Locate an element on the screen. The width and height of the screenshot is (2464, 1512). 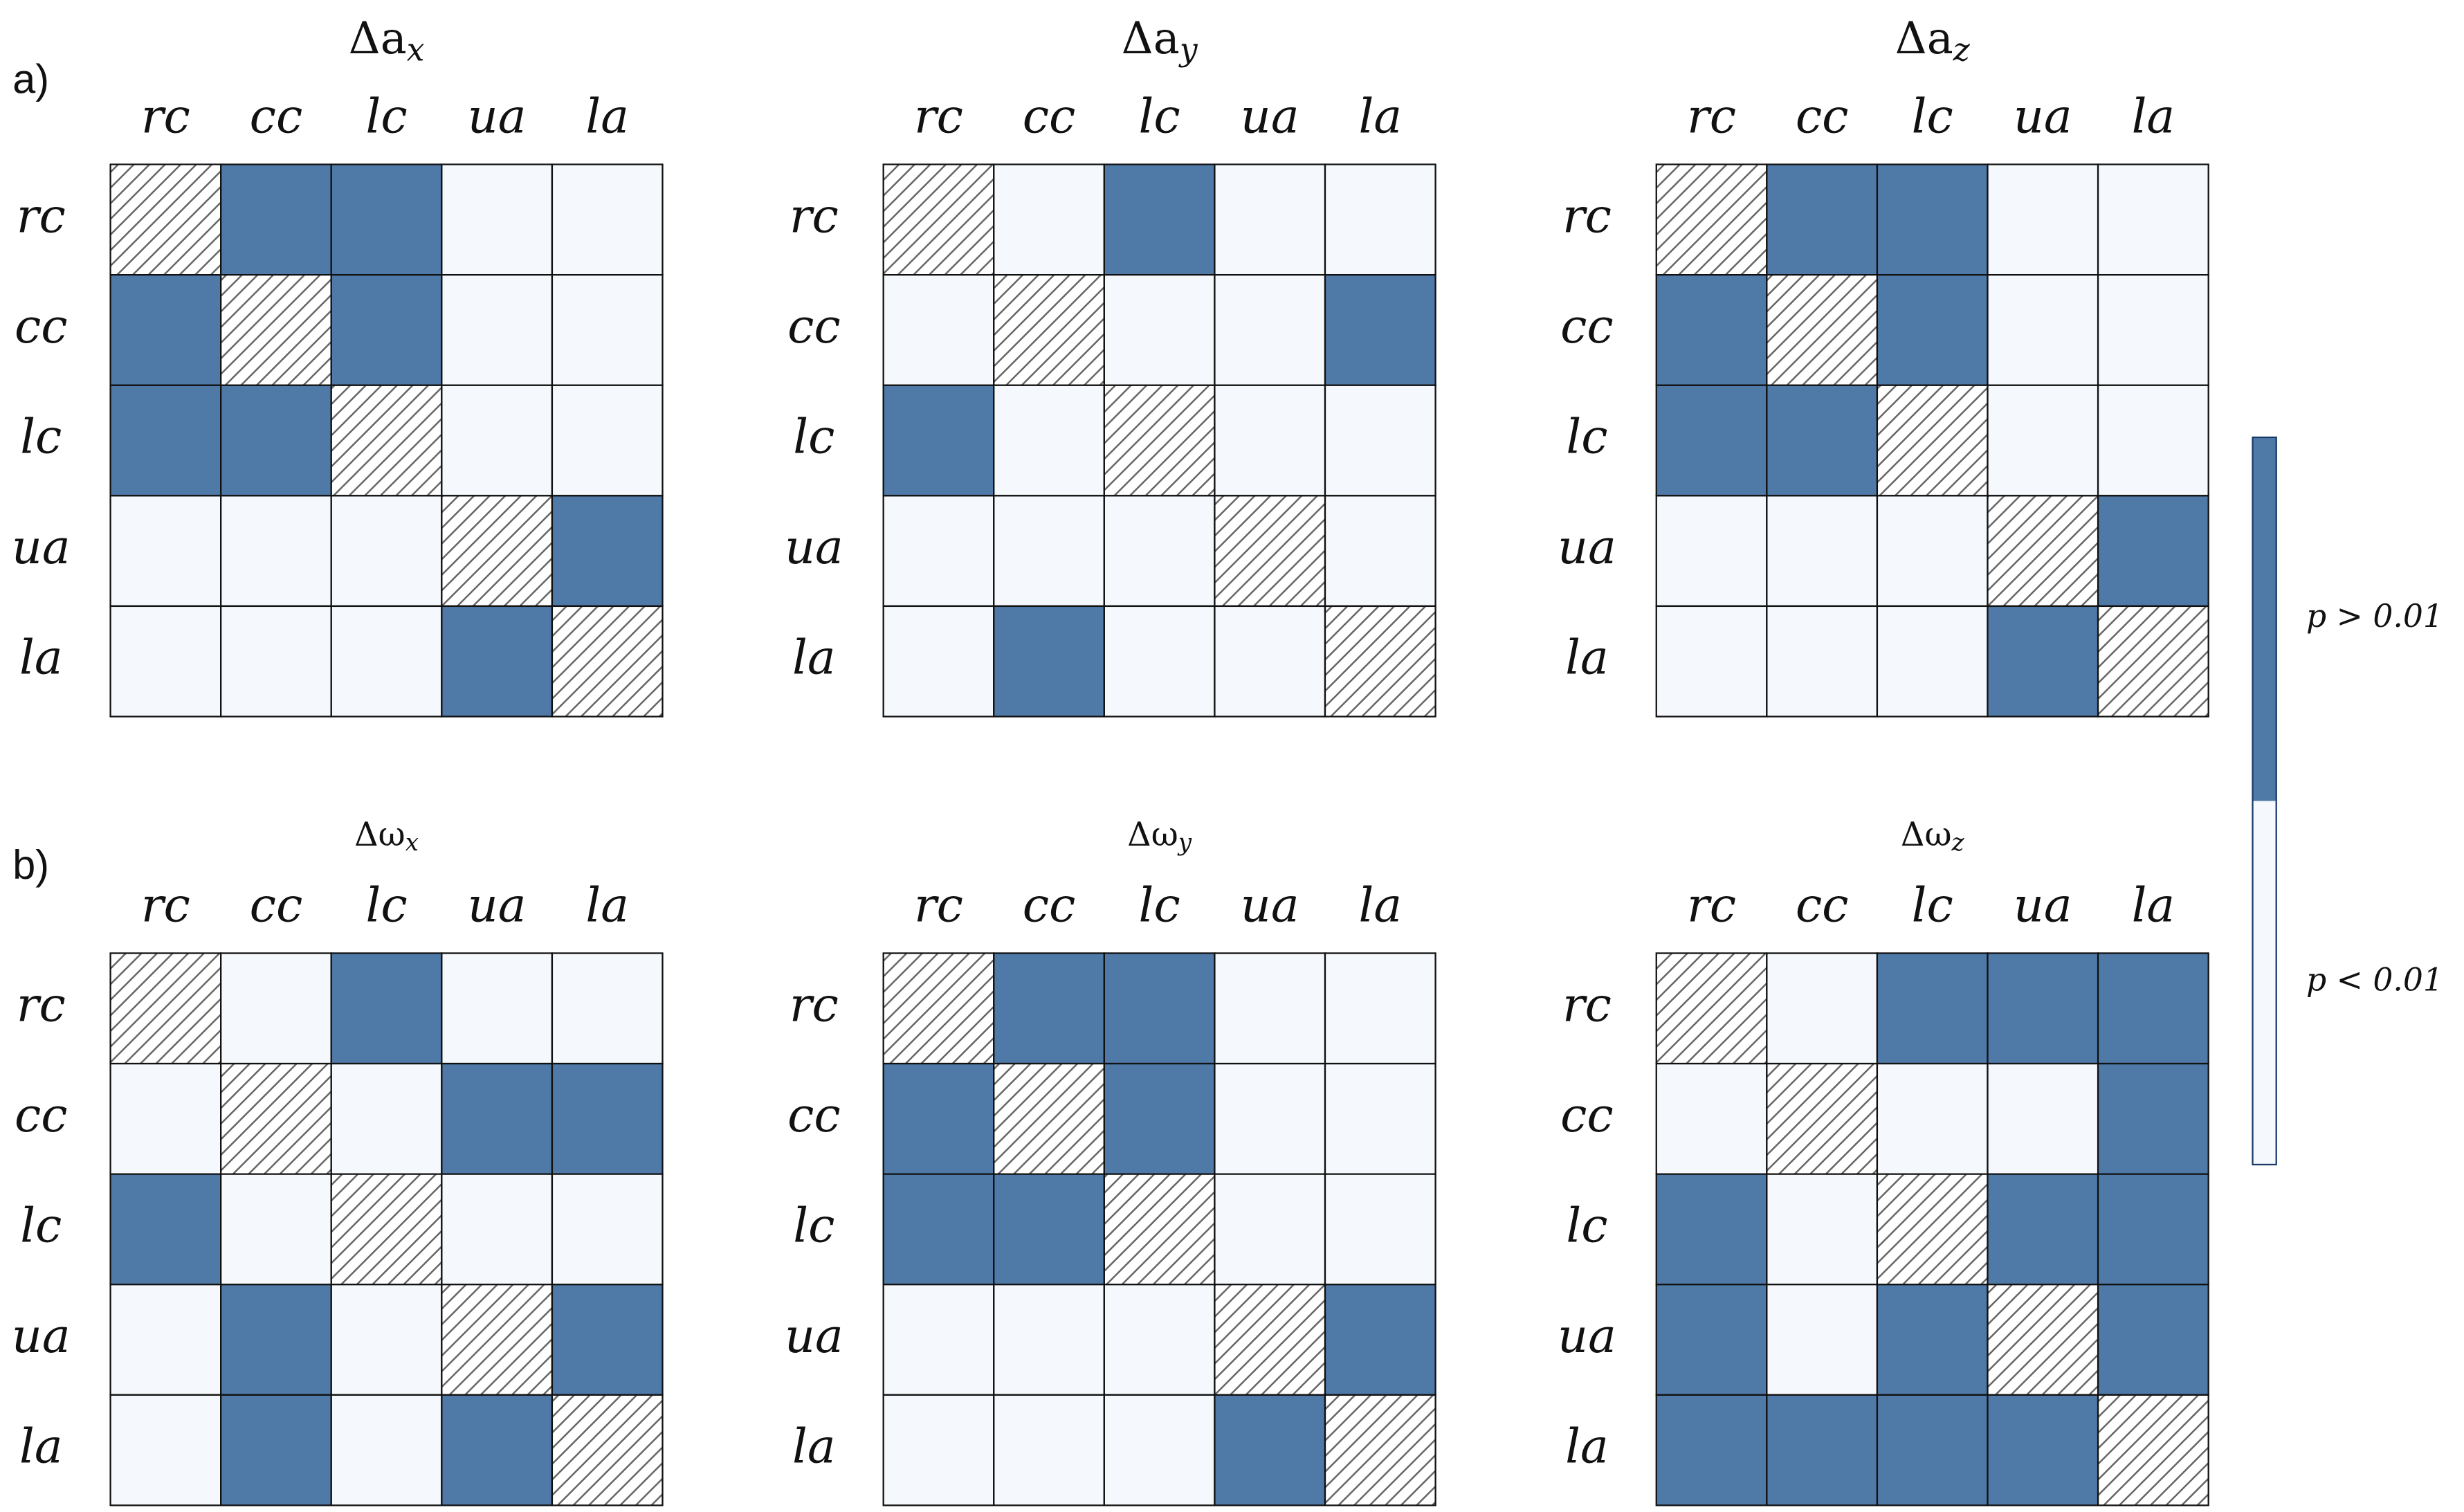
title-base: Δω is located at coordinates (1926, 834).